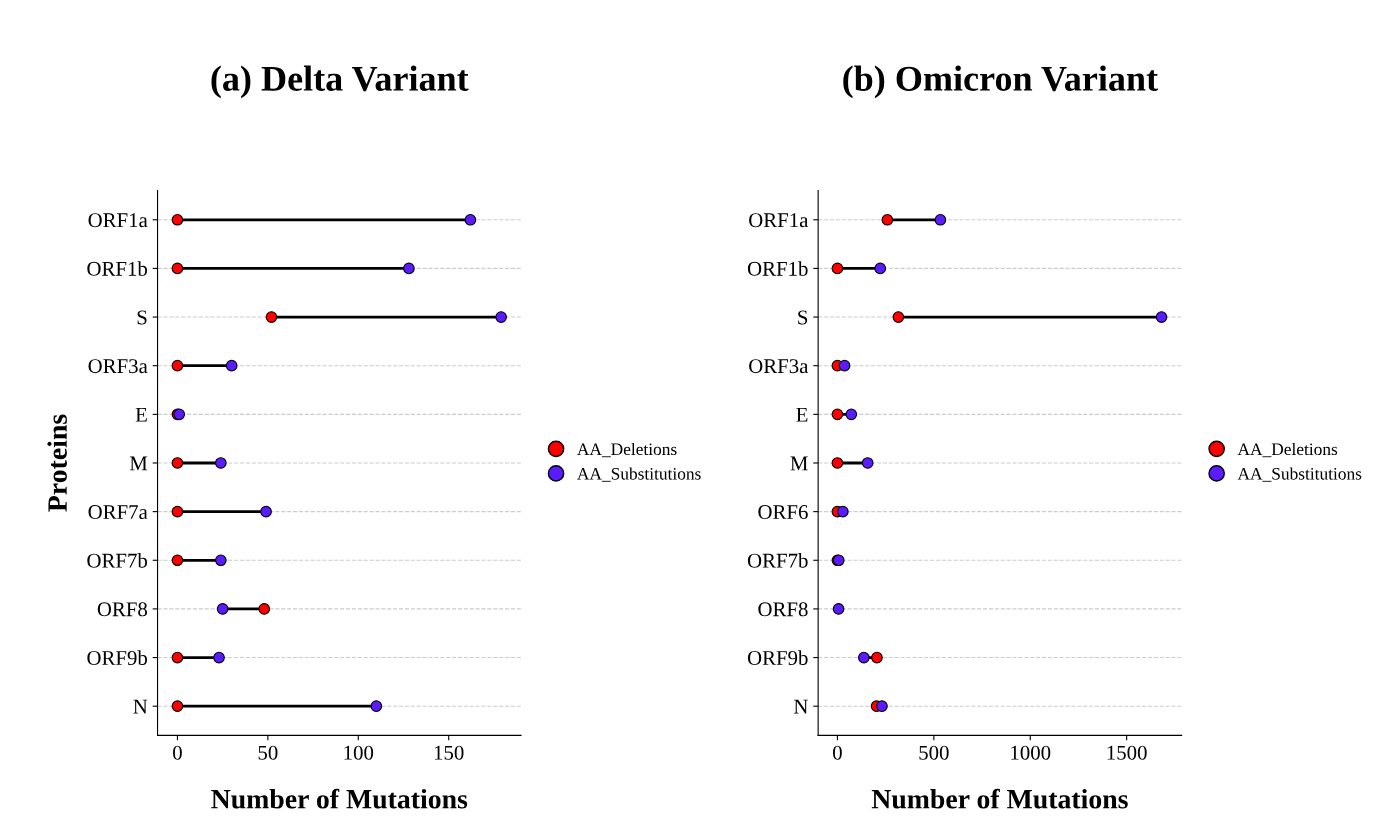 Image resolution: width=1382 pixels, height=818 pixels. Describe the element at coordinates (1127, 752) in the screenshot. I see `x-tick-label: 1500` at that location.